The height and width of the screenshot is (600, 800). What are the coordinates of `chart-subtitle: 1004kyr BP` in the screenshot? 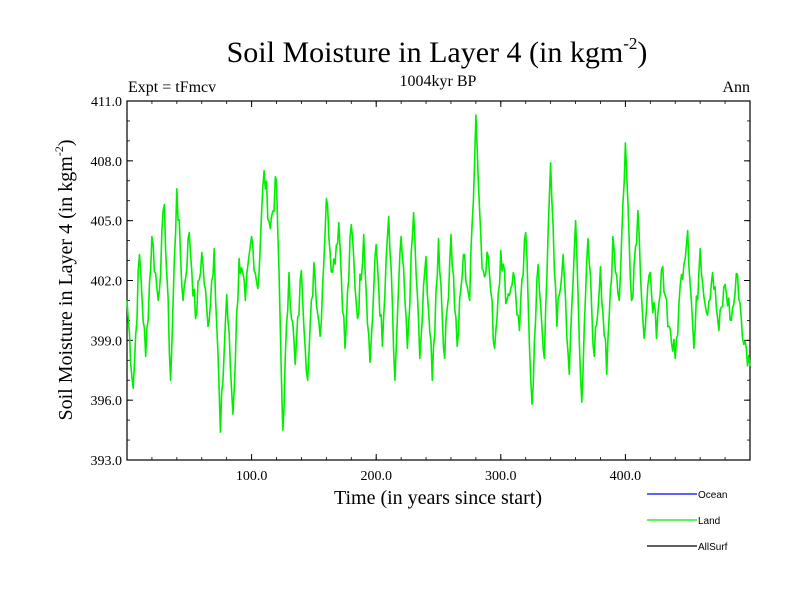 It's located at (438, 81).